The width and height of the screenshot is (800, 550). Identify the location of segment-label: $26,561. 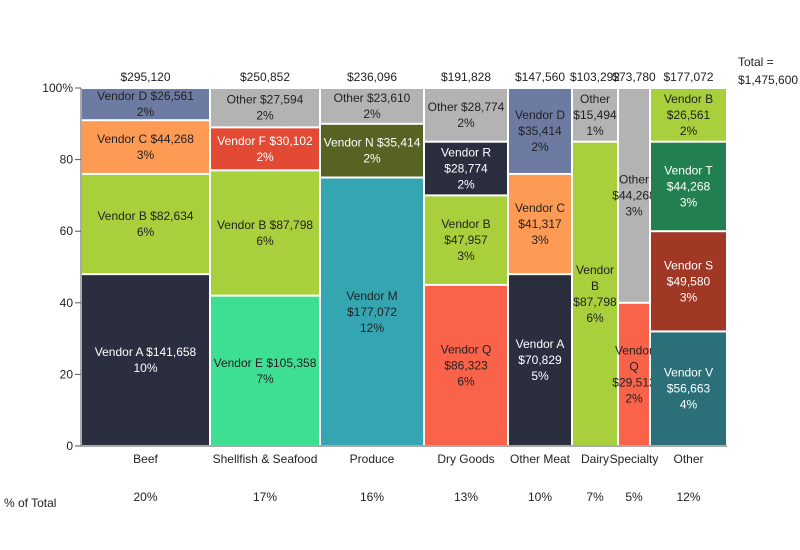
(689, 115).